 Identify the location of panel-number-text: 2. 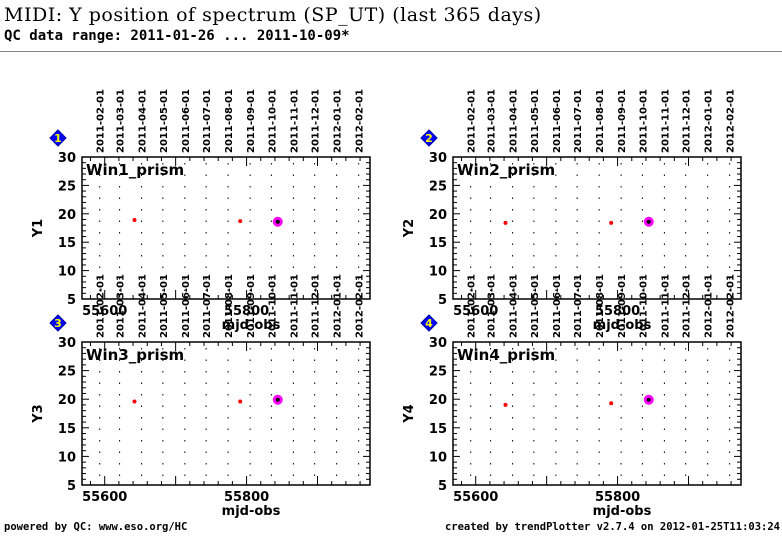
(429, 138).